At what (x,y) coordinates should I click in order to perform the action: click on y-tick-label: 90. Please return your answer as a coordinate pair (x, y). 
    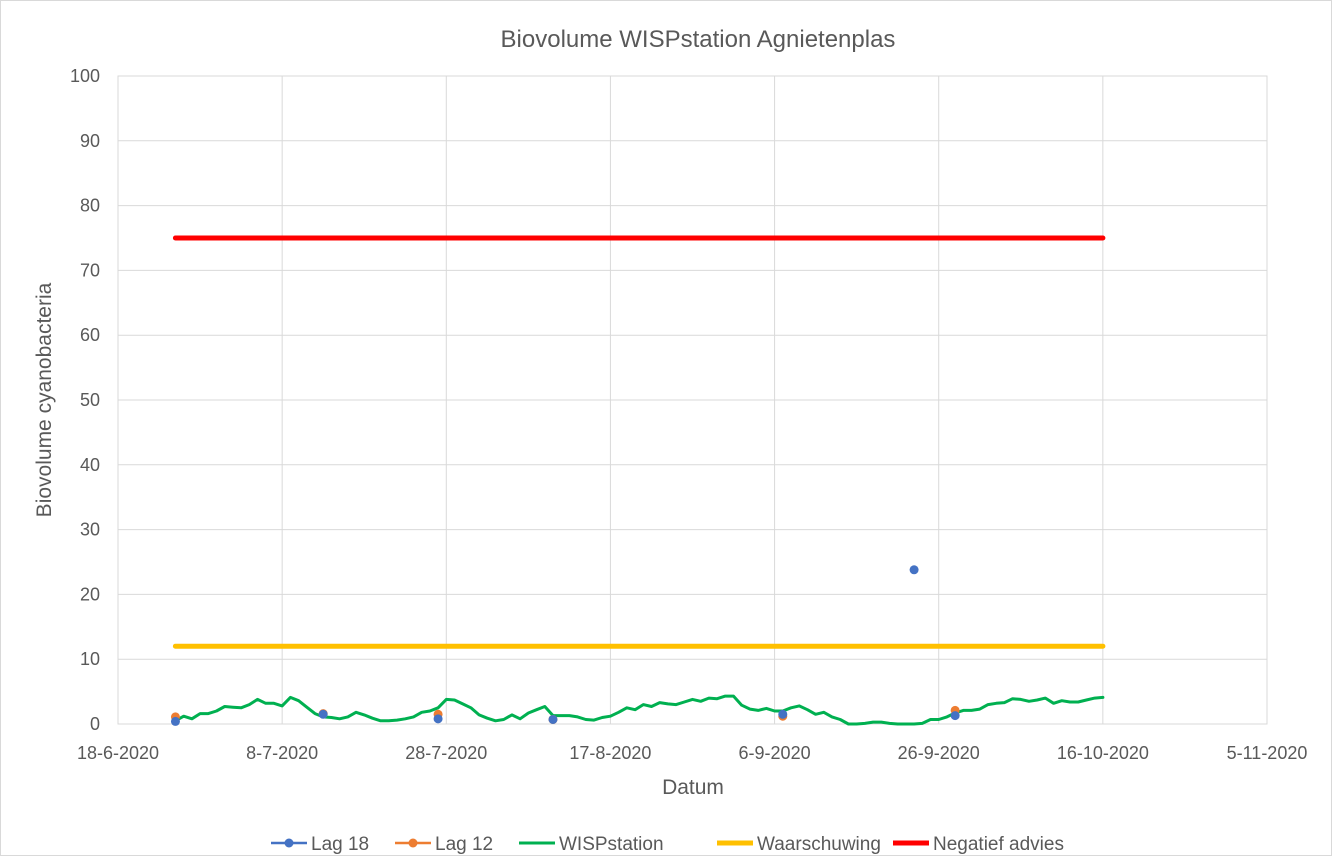
    Looking at the image, I should click on (90, 141).